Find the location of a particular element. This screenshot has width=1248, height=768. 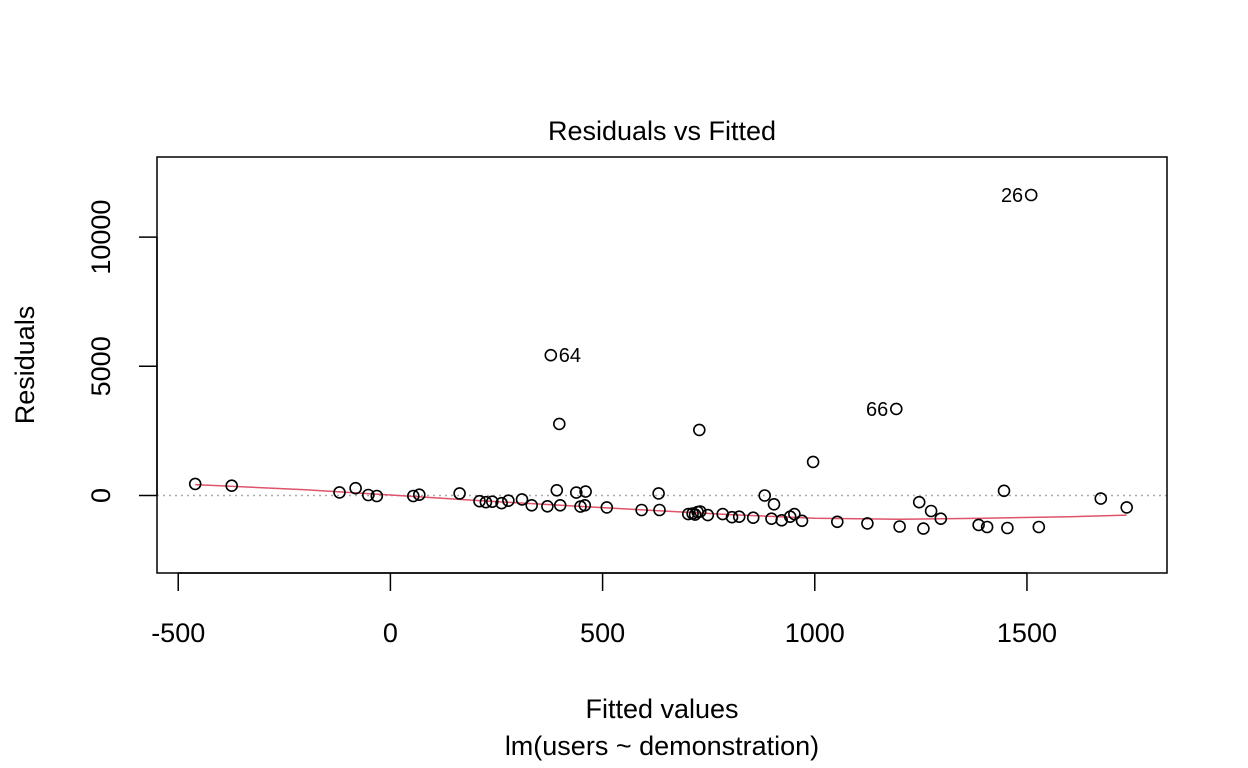

y-tick-label: 5000 is located at coordinates (101, 366).